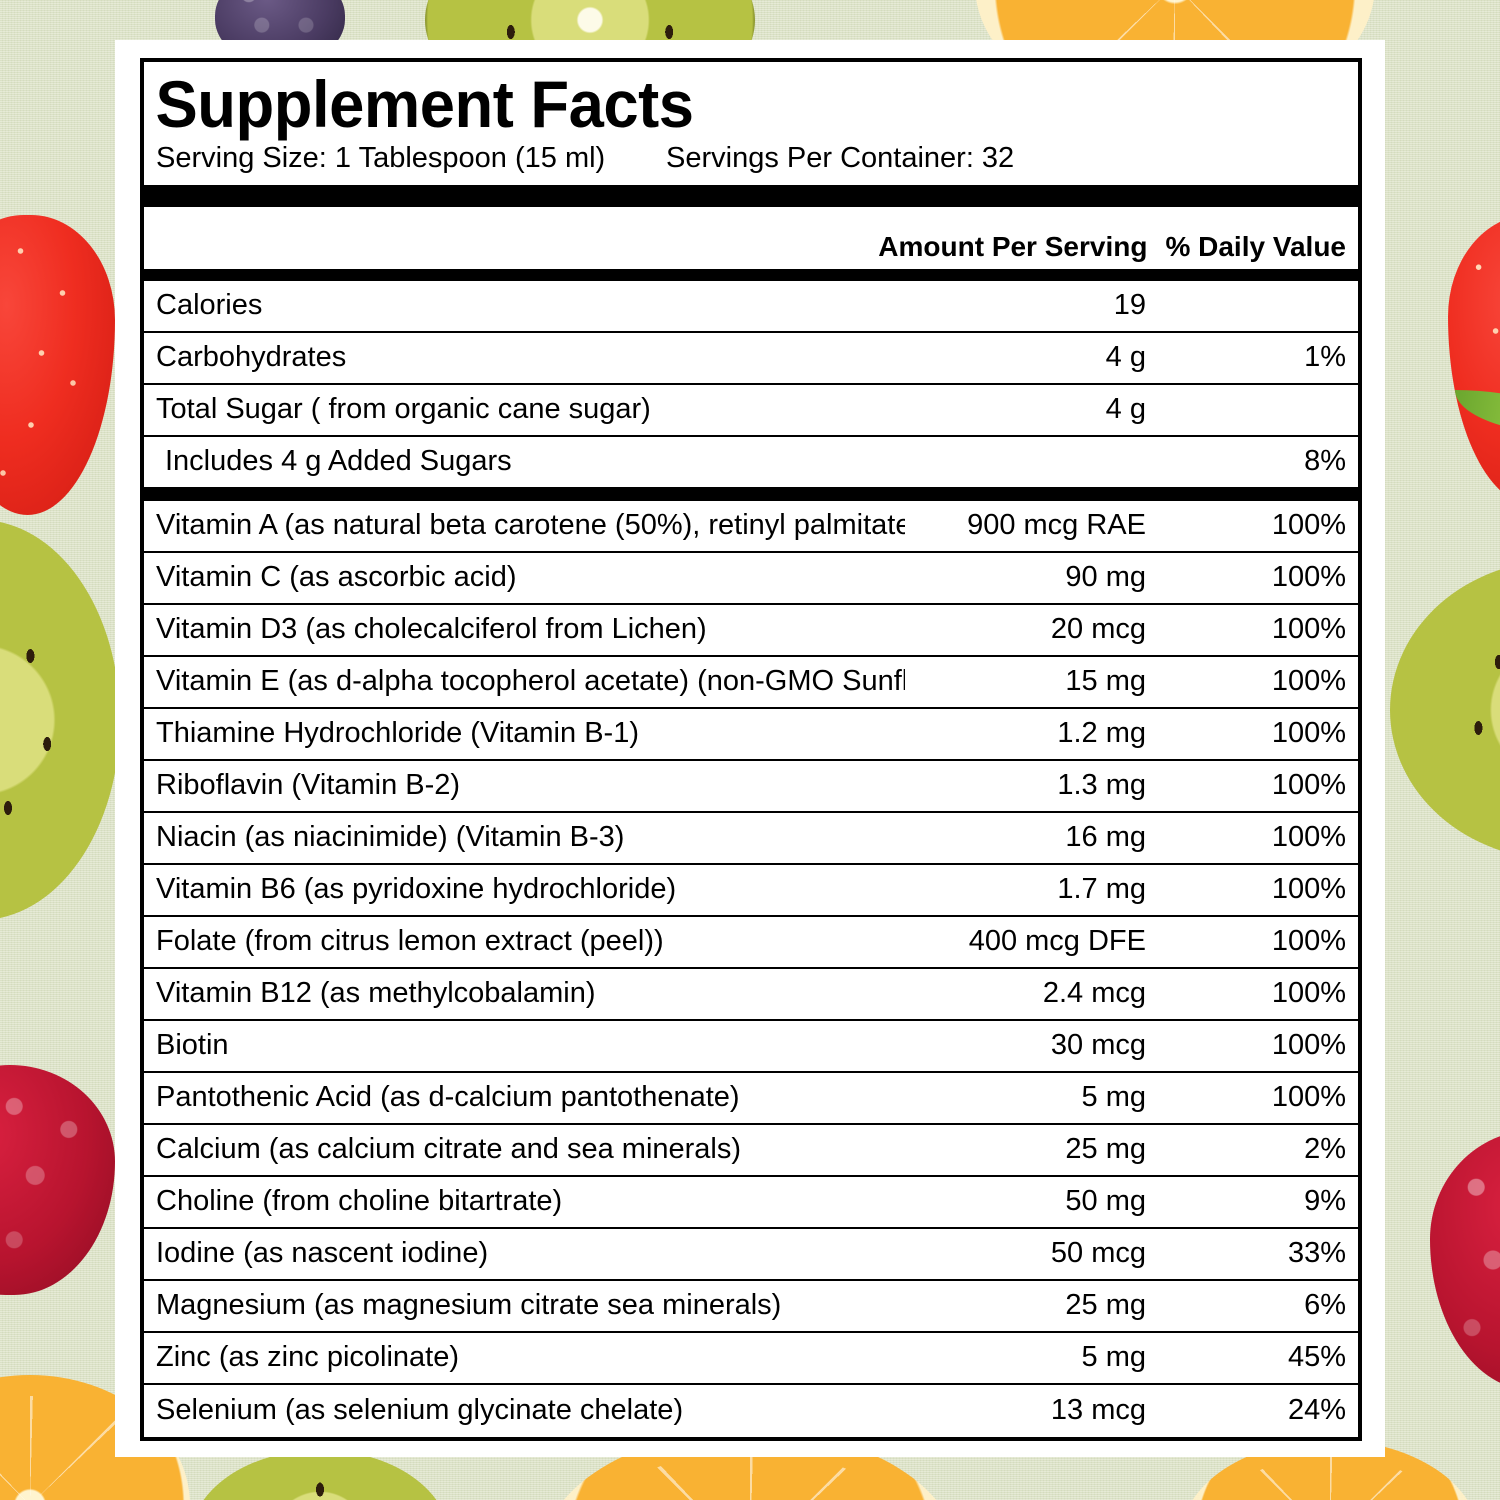 Image resolution: width=1500 pixels, height=1500 pixels. Describe the element at coordinates (751, 494) in the screenshot. I see `section-divider-thick` at that location.